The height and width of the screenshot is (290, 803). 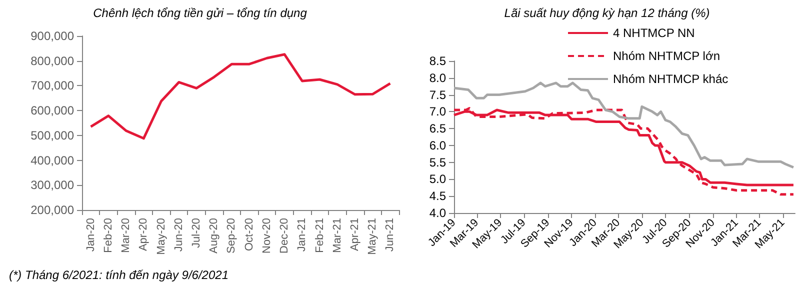 What do you see at coordinates (108, 235) in the screenshot?
I see `x-tick-label: Feb-20` at bounding box center [108, 235].